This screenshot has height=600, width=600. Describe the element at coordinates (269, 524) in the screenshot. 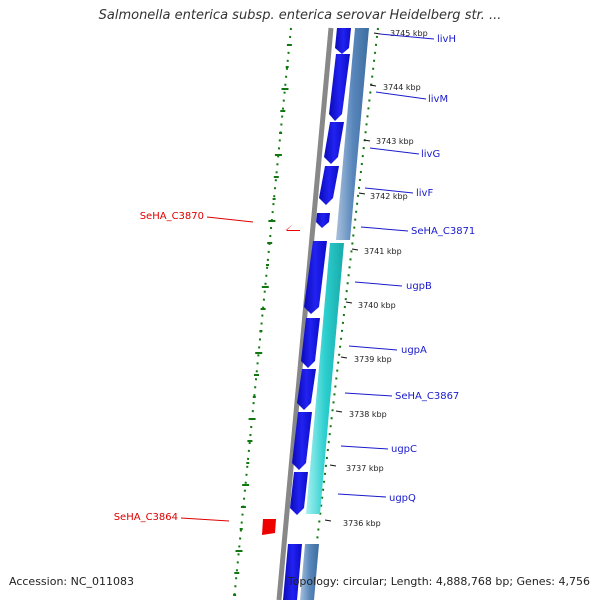

I see `gene-SeHA_C3864-arrow` at that location.